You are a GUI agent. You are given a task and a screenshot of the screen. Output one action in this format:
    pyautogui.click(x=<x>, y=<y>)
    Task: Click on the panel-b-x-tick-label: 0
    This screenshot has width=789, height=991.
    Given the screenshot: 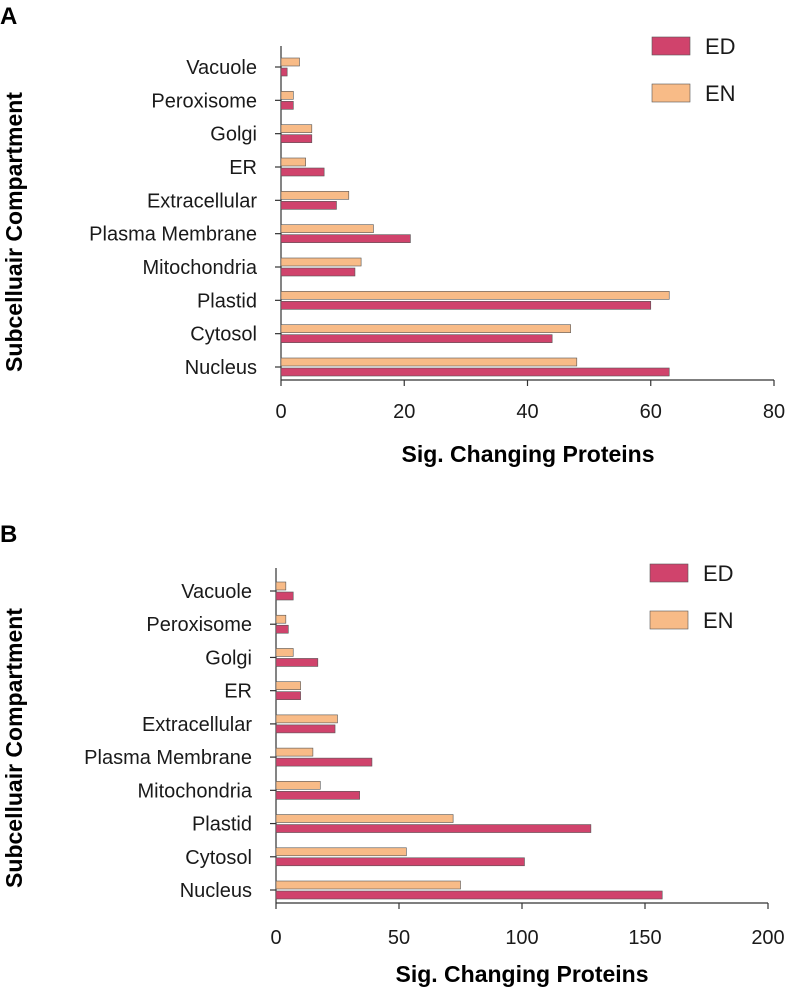 What is the action you would take?
    pyautogui.click(x=275, y=938)
    